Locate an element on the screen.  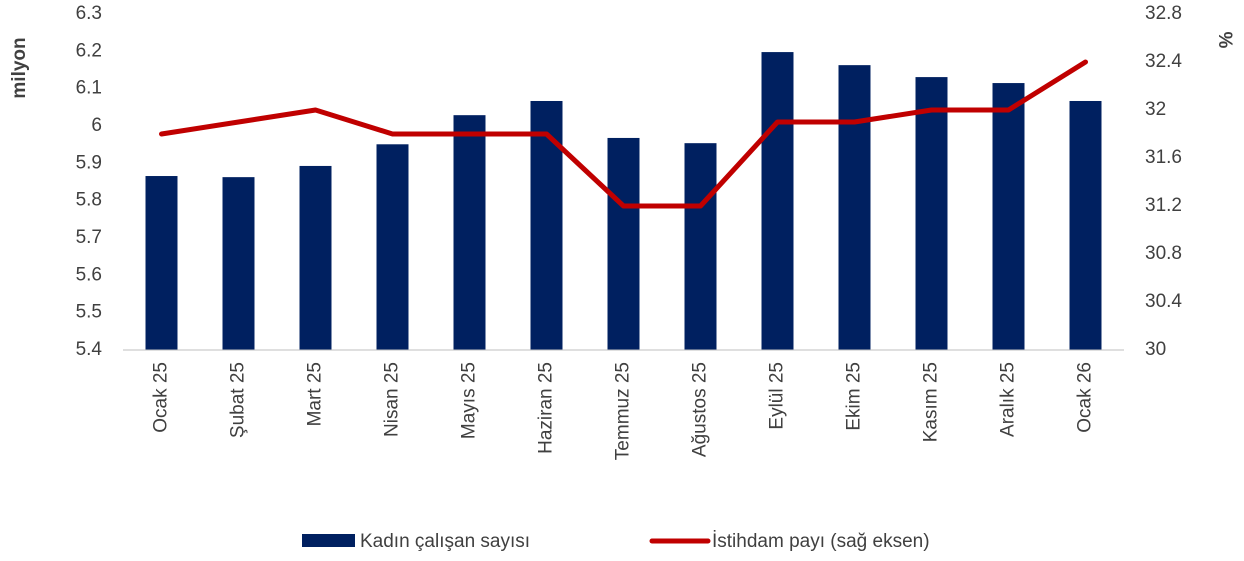
x-tick-label: Nisan 25 is located at coordinates (392, 399).